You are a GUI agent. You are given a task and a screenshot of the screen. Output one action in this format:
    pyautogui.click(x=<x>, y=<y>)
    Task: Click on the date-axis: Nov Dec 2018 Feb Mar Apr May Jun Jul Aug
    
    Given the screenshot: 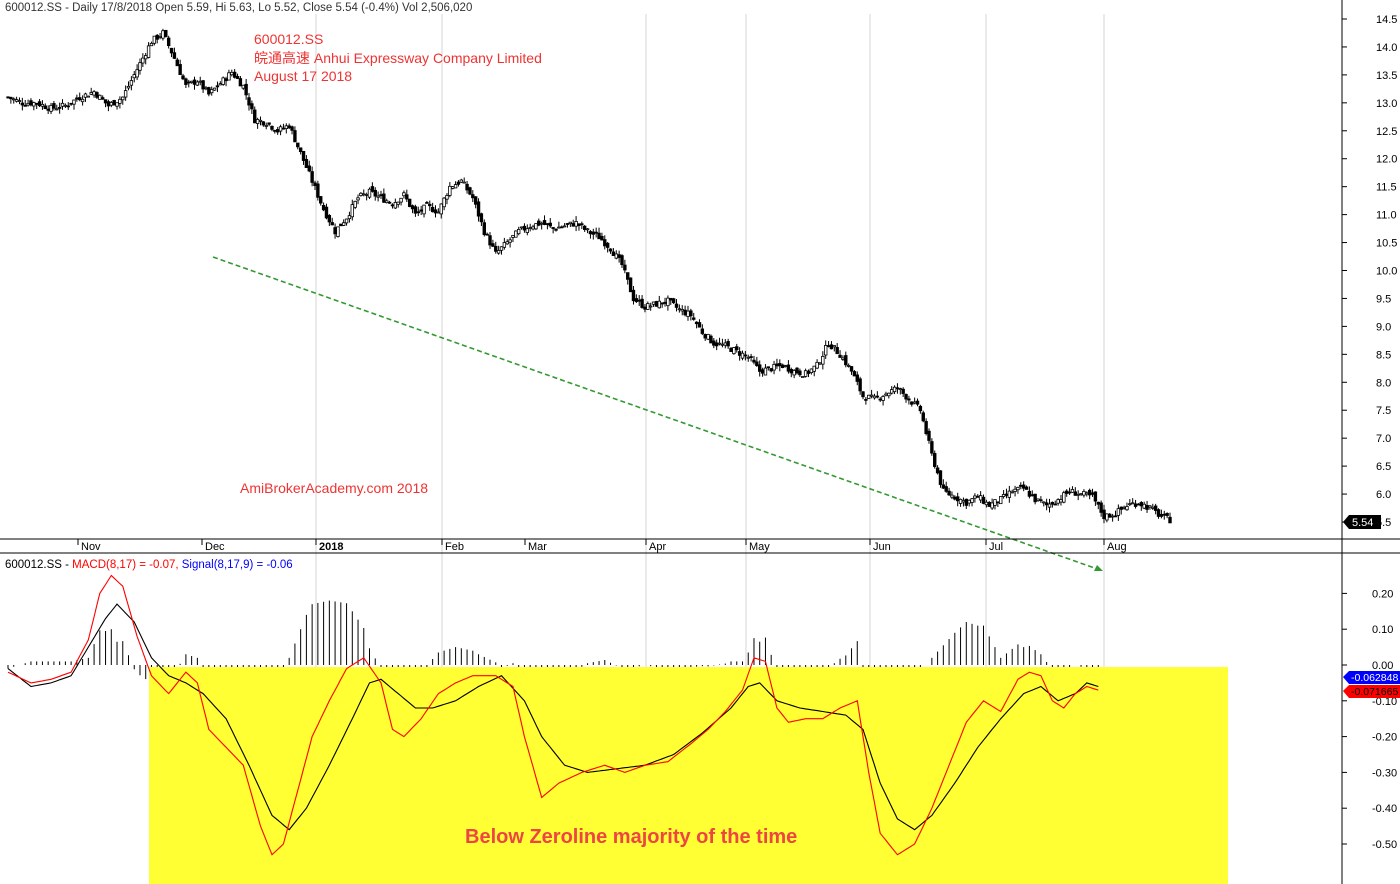 What is the action you would take?
    pyautogui.click(x=602, y=546)
    